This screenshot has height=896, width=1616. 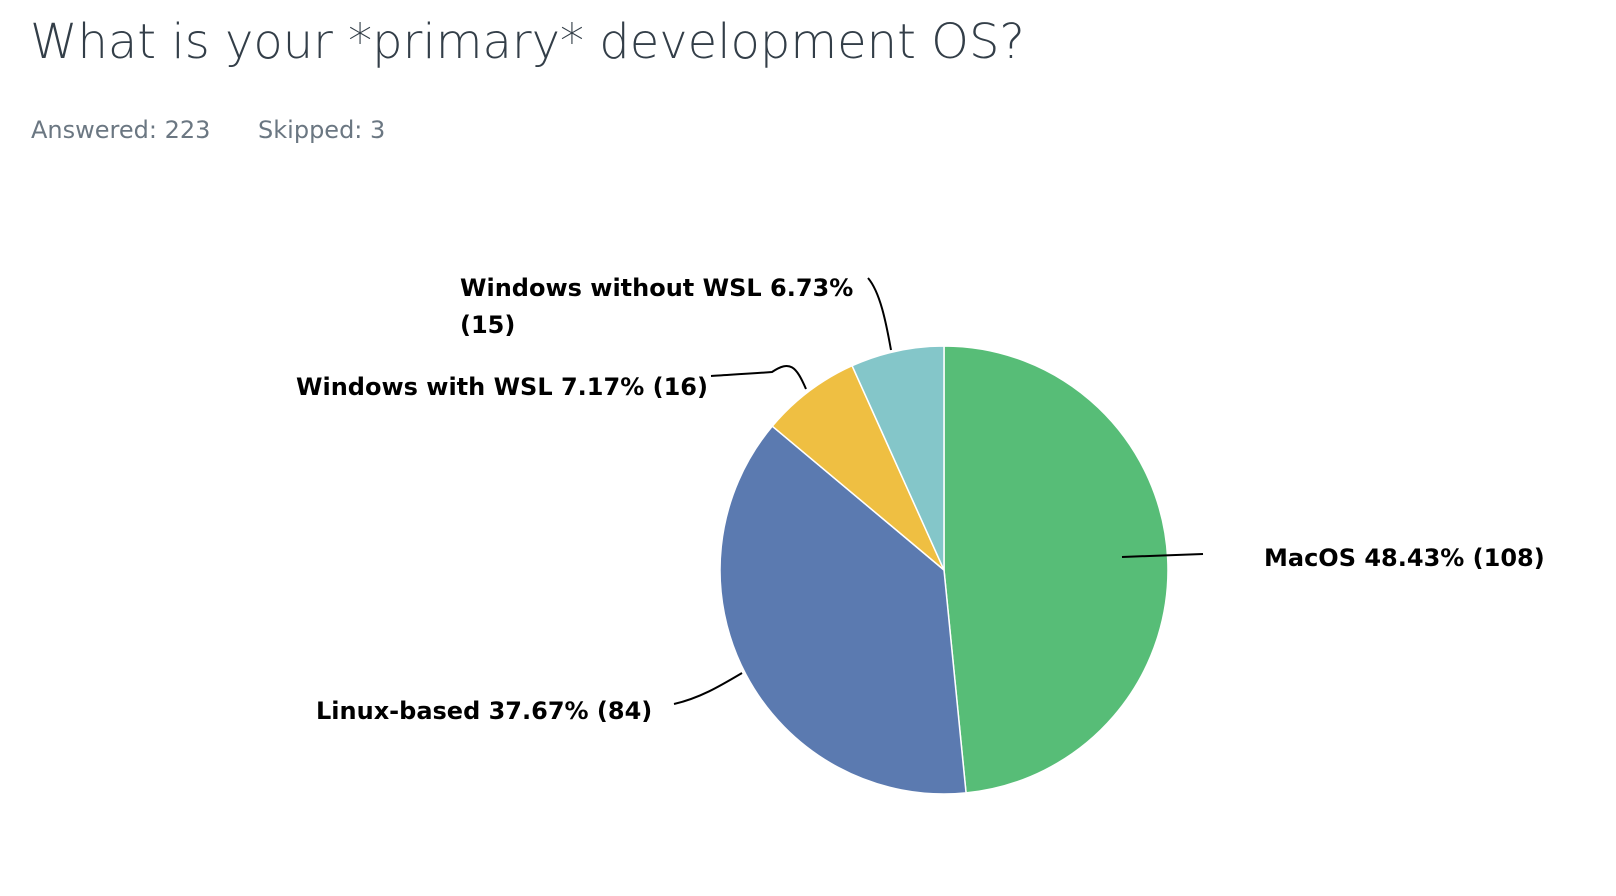 I want to click on label-linux-based: Linux-based 37.67% (84), so click(x=484, y=711).